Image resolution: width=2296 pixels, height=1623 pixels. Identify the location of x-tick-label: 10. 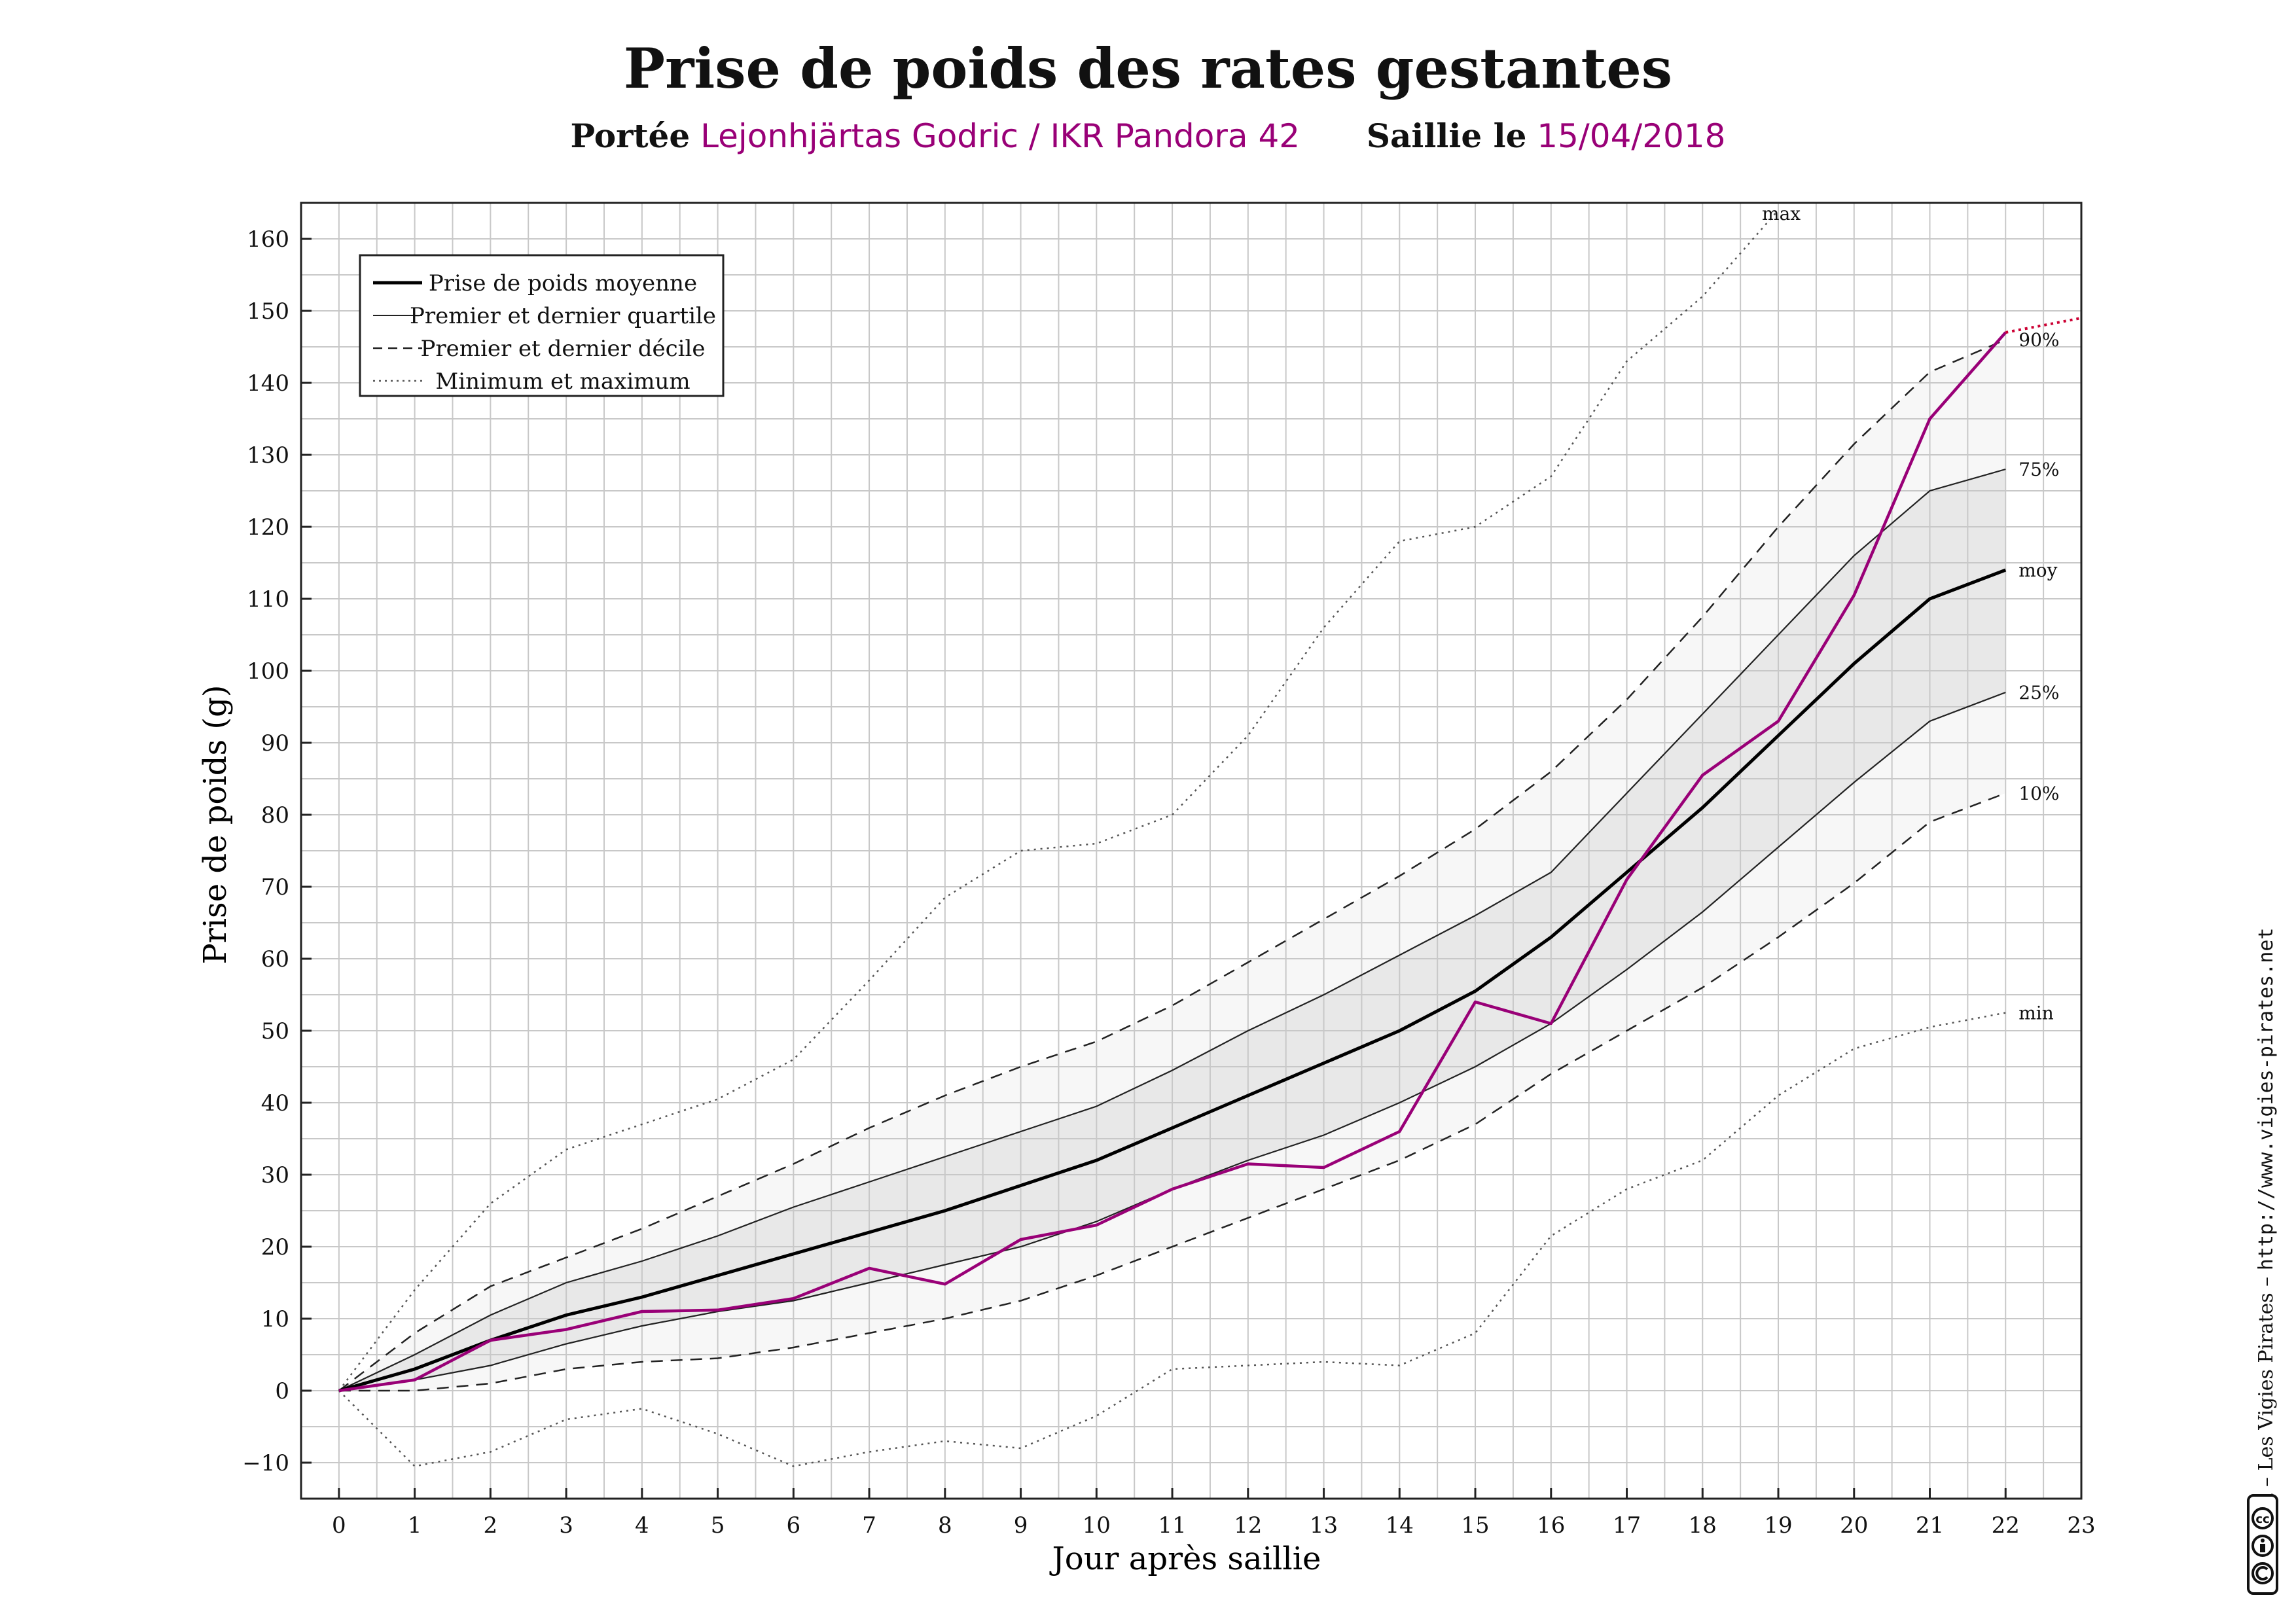
(1097, 1526).